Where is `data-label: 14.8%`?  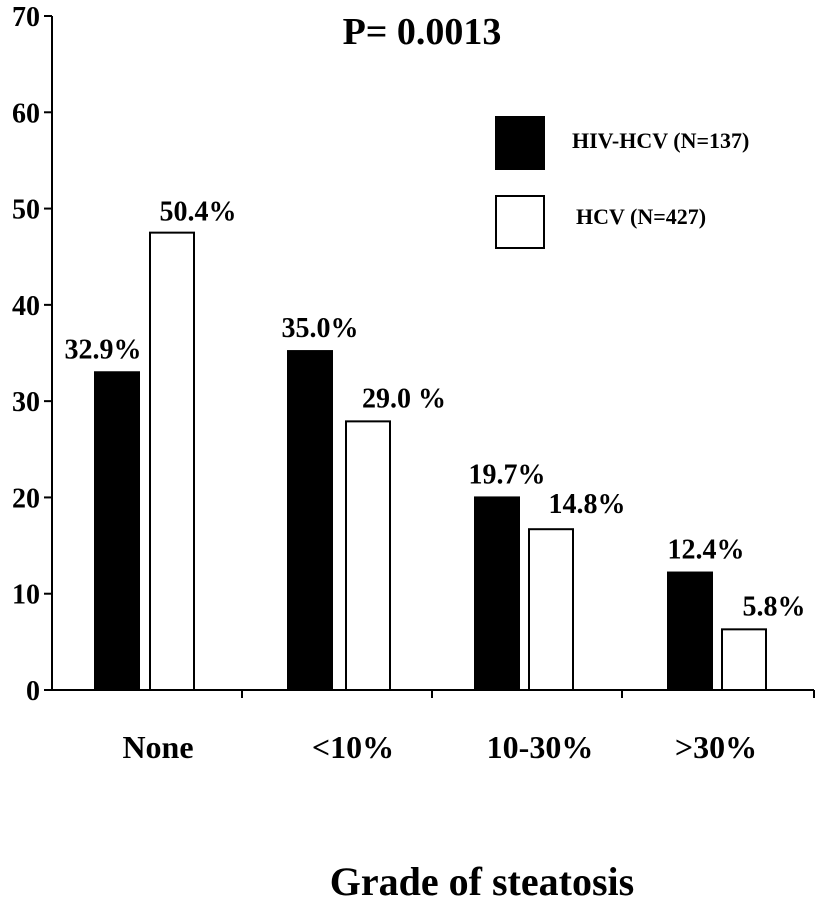 data-label: 14.8% is located at coordinates (587, 504).